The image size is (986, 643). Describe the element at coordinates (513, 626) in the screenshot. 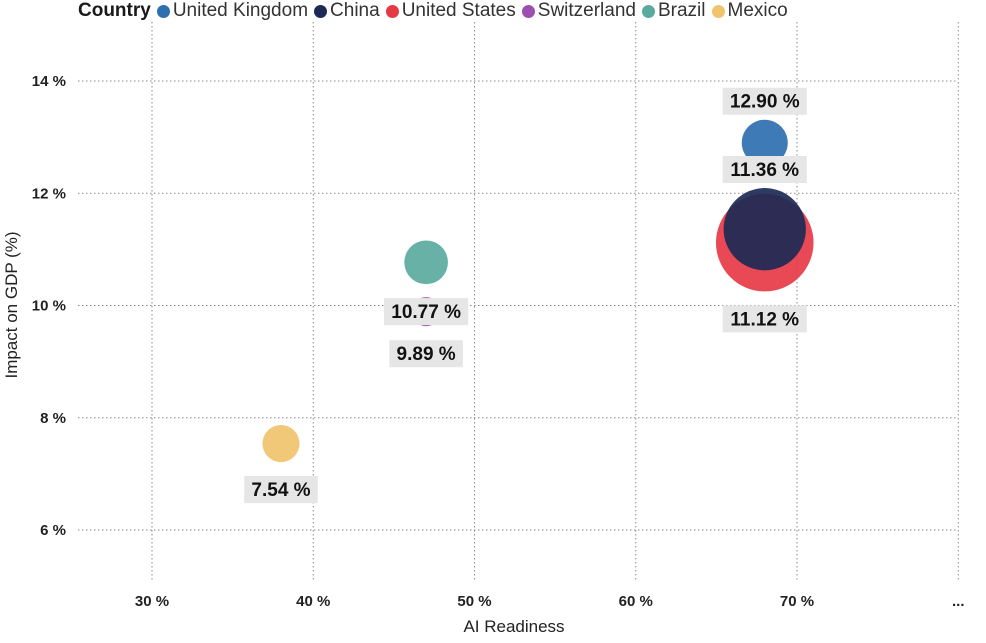

I see `x-axis-label: AI Readiness` at that location.